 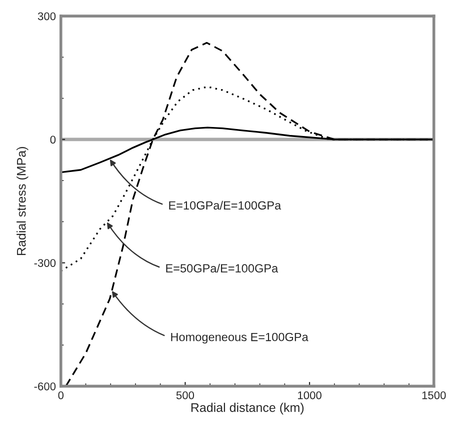 What do you see at coordinates (45, 263) in the screenshot?
I see `y-tick-label: -300` at bounding box center [45, 263].